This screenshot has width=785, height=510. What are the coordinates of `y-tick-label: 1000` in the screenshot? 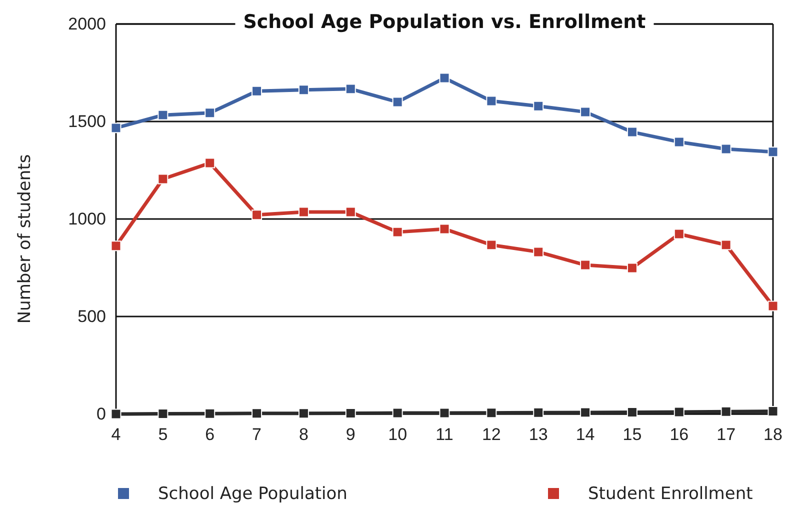 It's located at (87, 218).